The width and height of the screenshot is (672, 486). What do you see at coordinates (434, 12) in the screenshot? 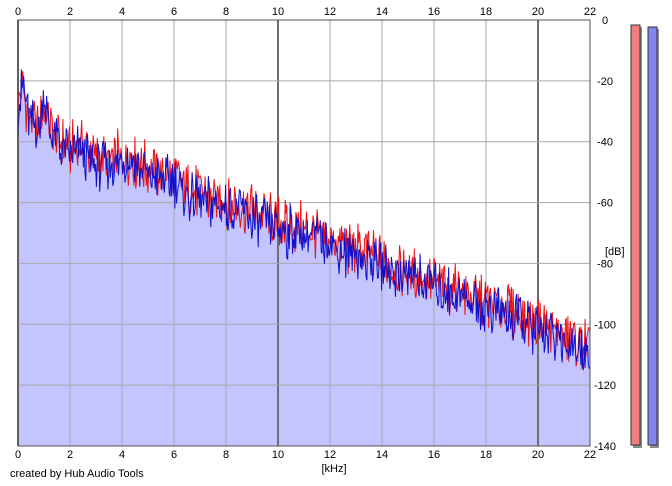
I see `x-tick-label-top: 16` at bounding box center [434, 12].